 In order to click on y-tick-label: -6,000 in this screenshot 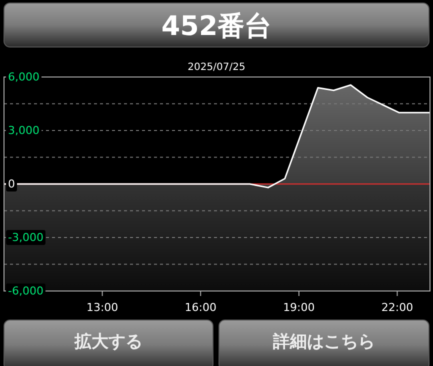, I will do `click(26, 291)`.